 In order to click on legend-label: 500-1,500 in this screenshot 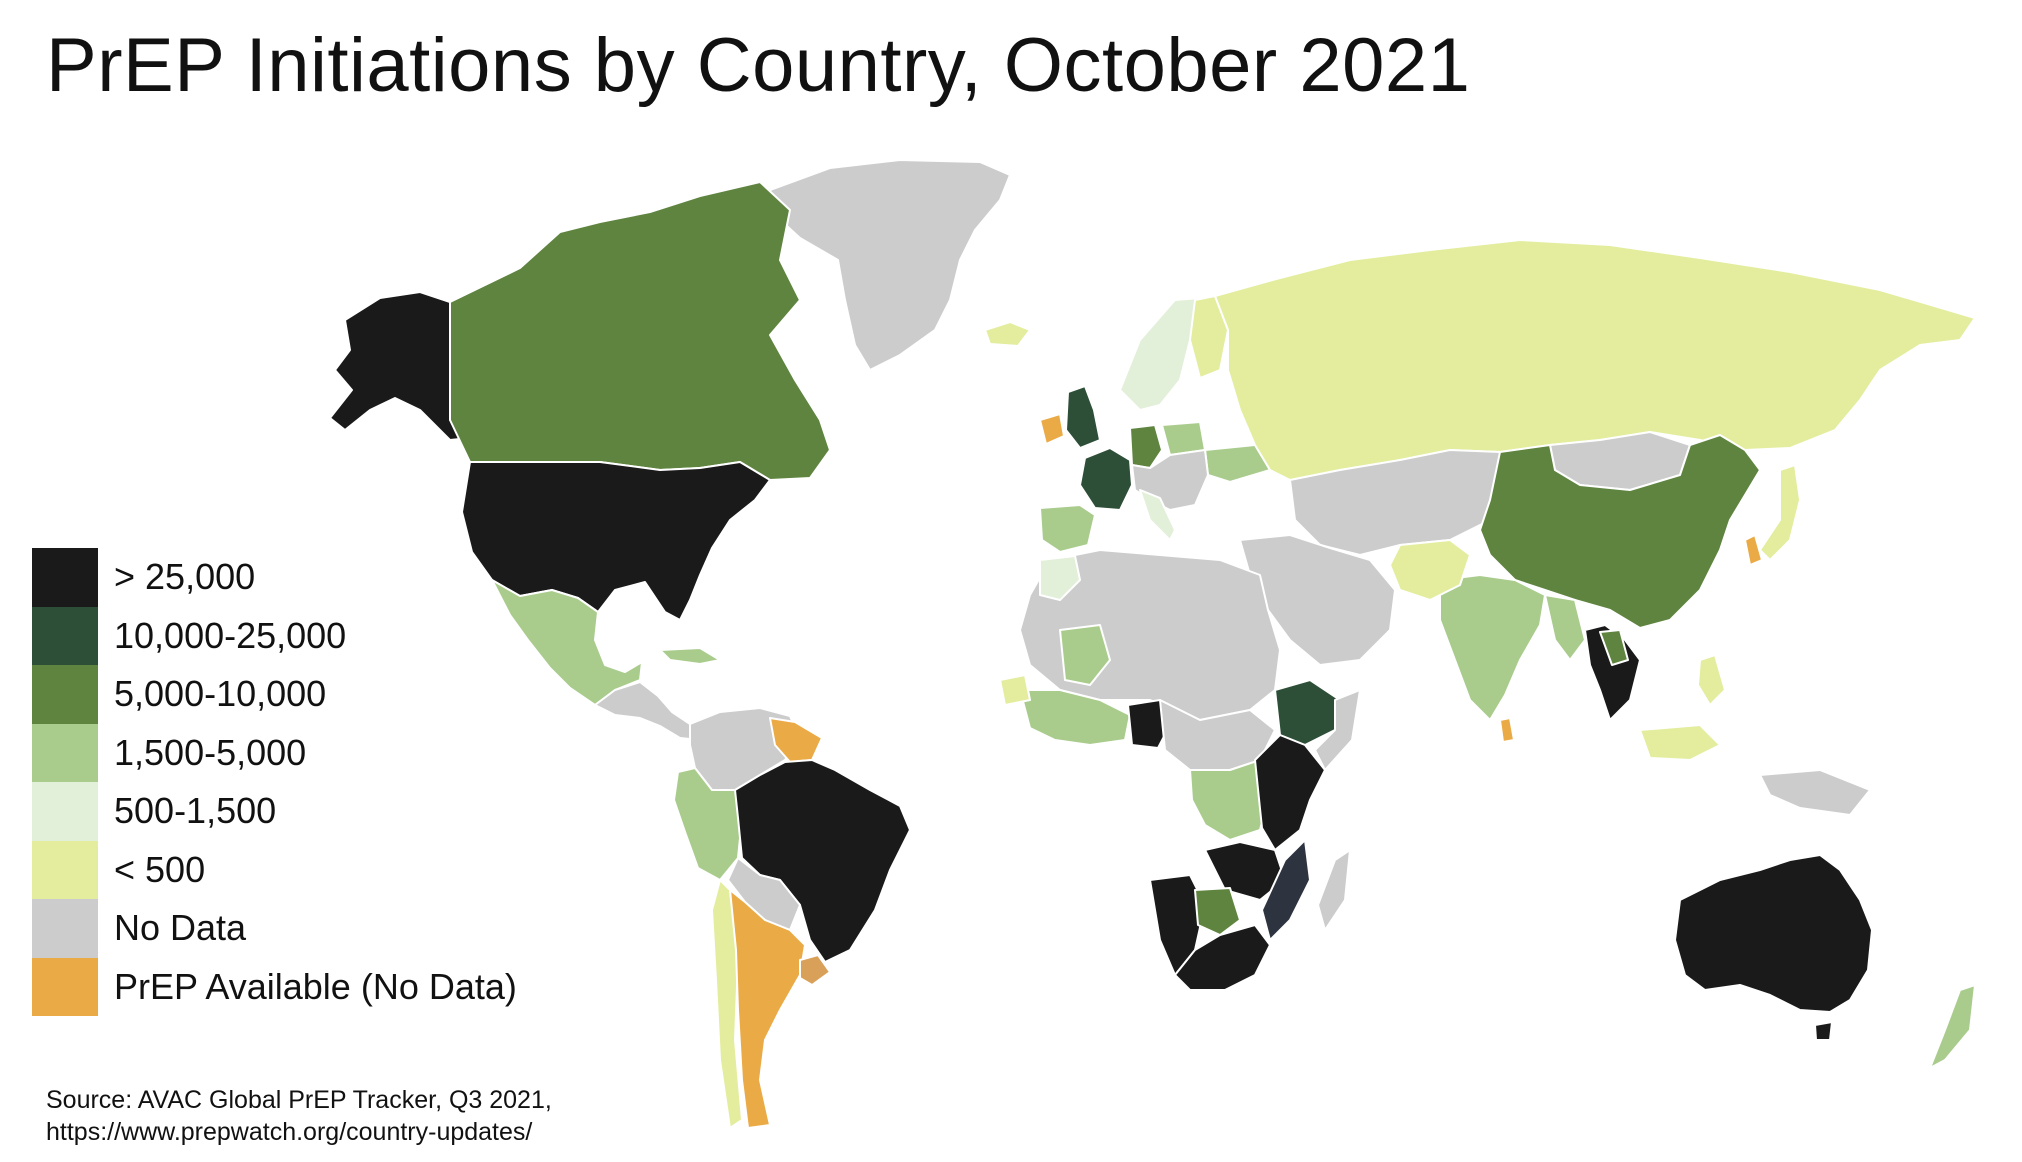, I will do `click(195, 811)`.